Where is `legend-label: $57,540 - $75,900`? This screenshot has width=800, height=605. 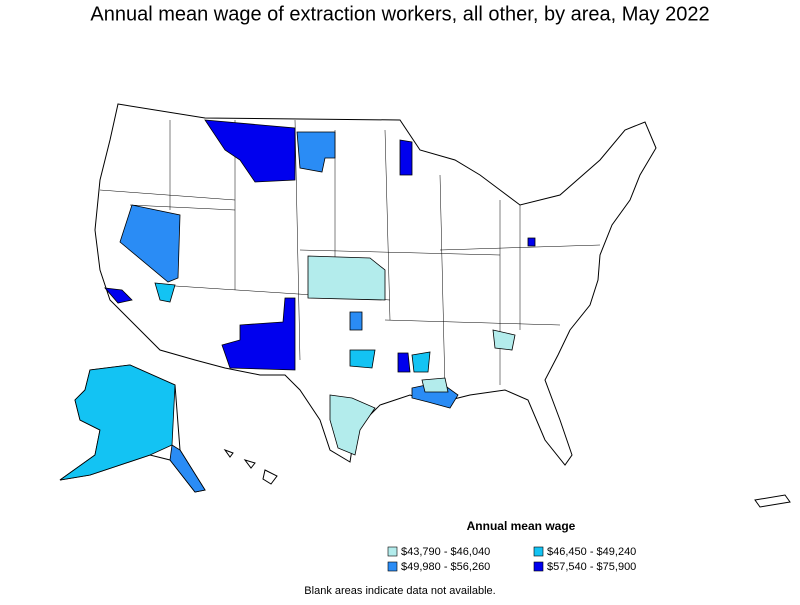 legend-label: $57,540 - $75,900 is located at coordinates (591, 567).